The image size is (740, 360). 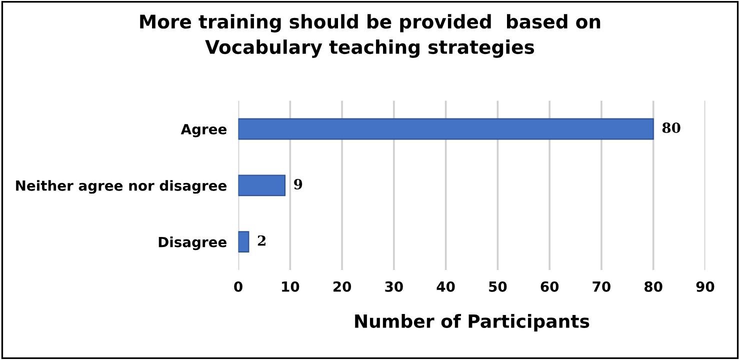 What do you see at coordinates (549, 286) in the screenshot?
I see `x-tick-label: 60` at bounding box center [549, 286].